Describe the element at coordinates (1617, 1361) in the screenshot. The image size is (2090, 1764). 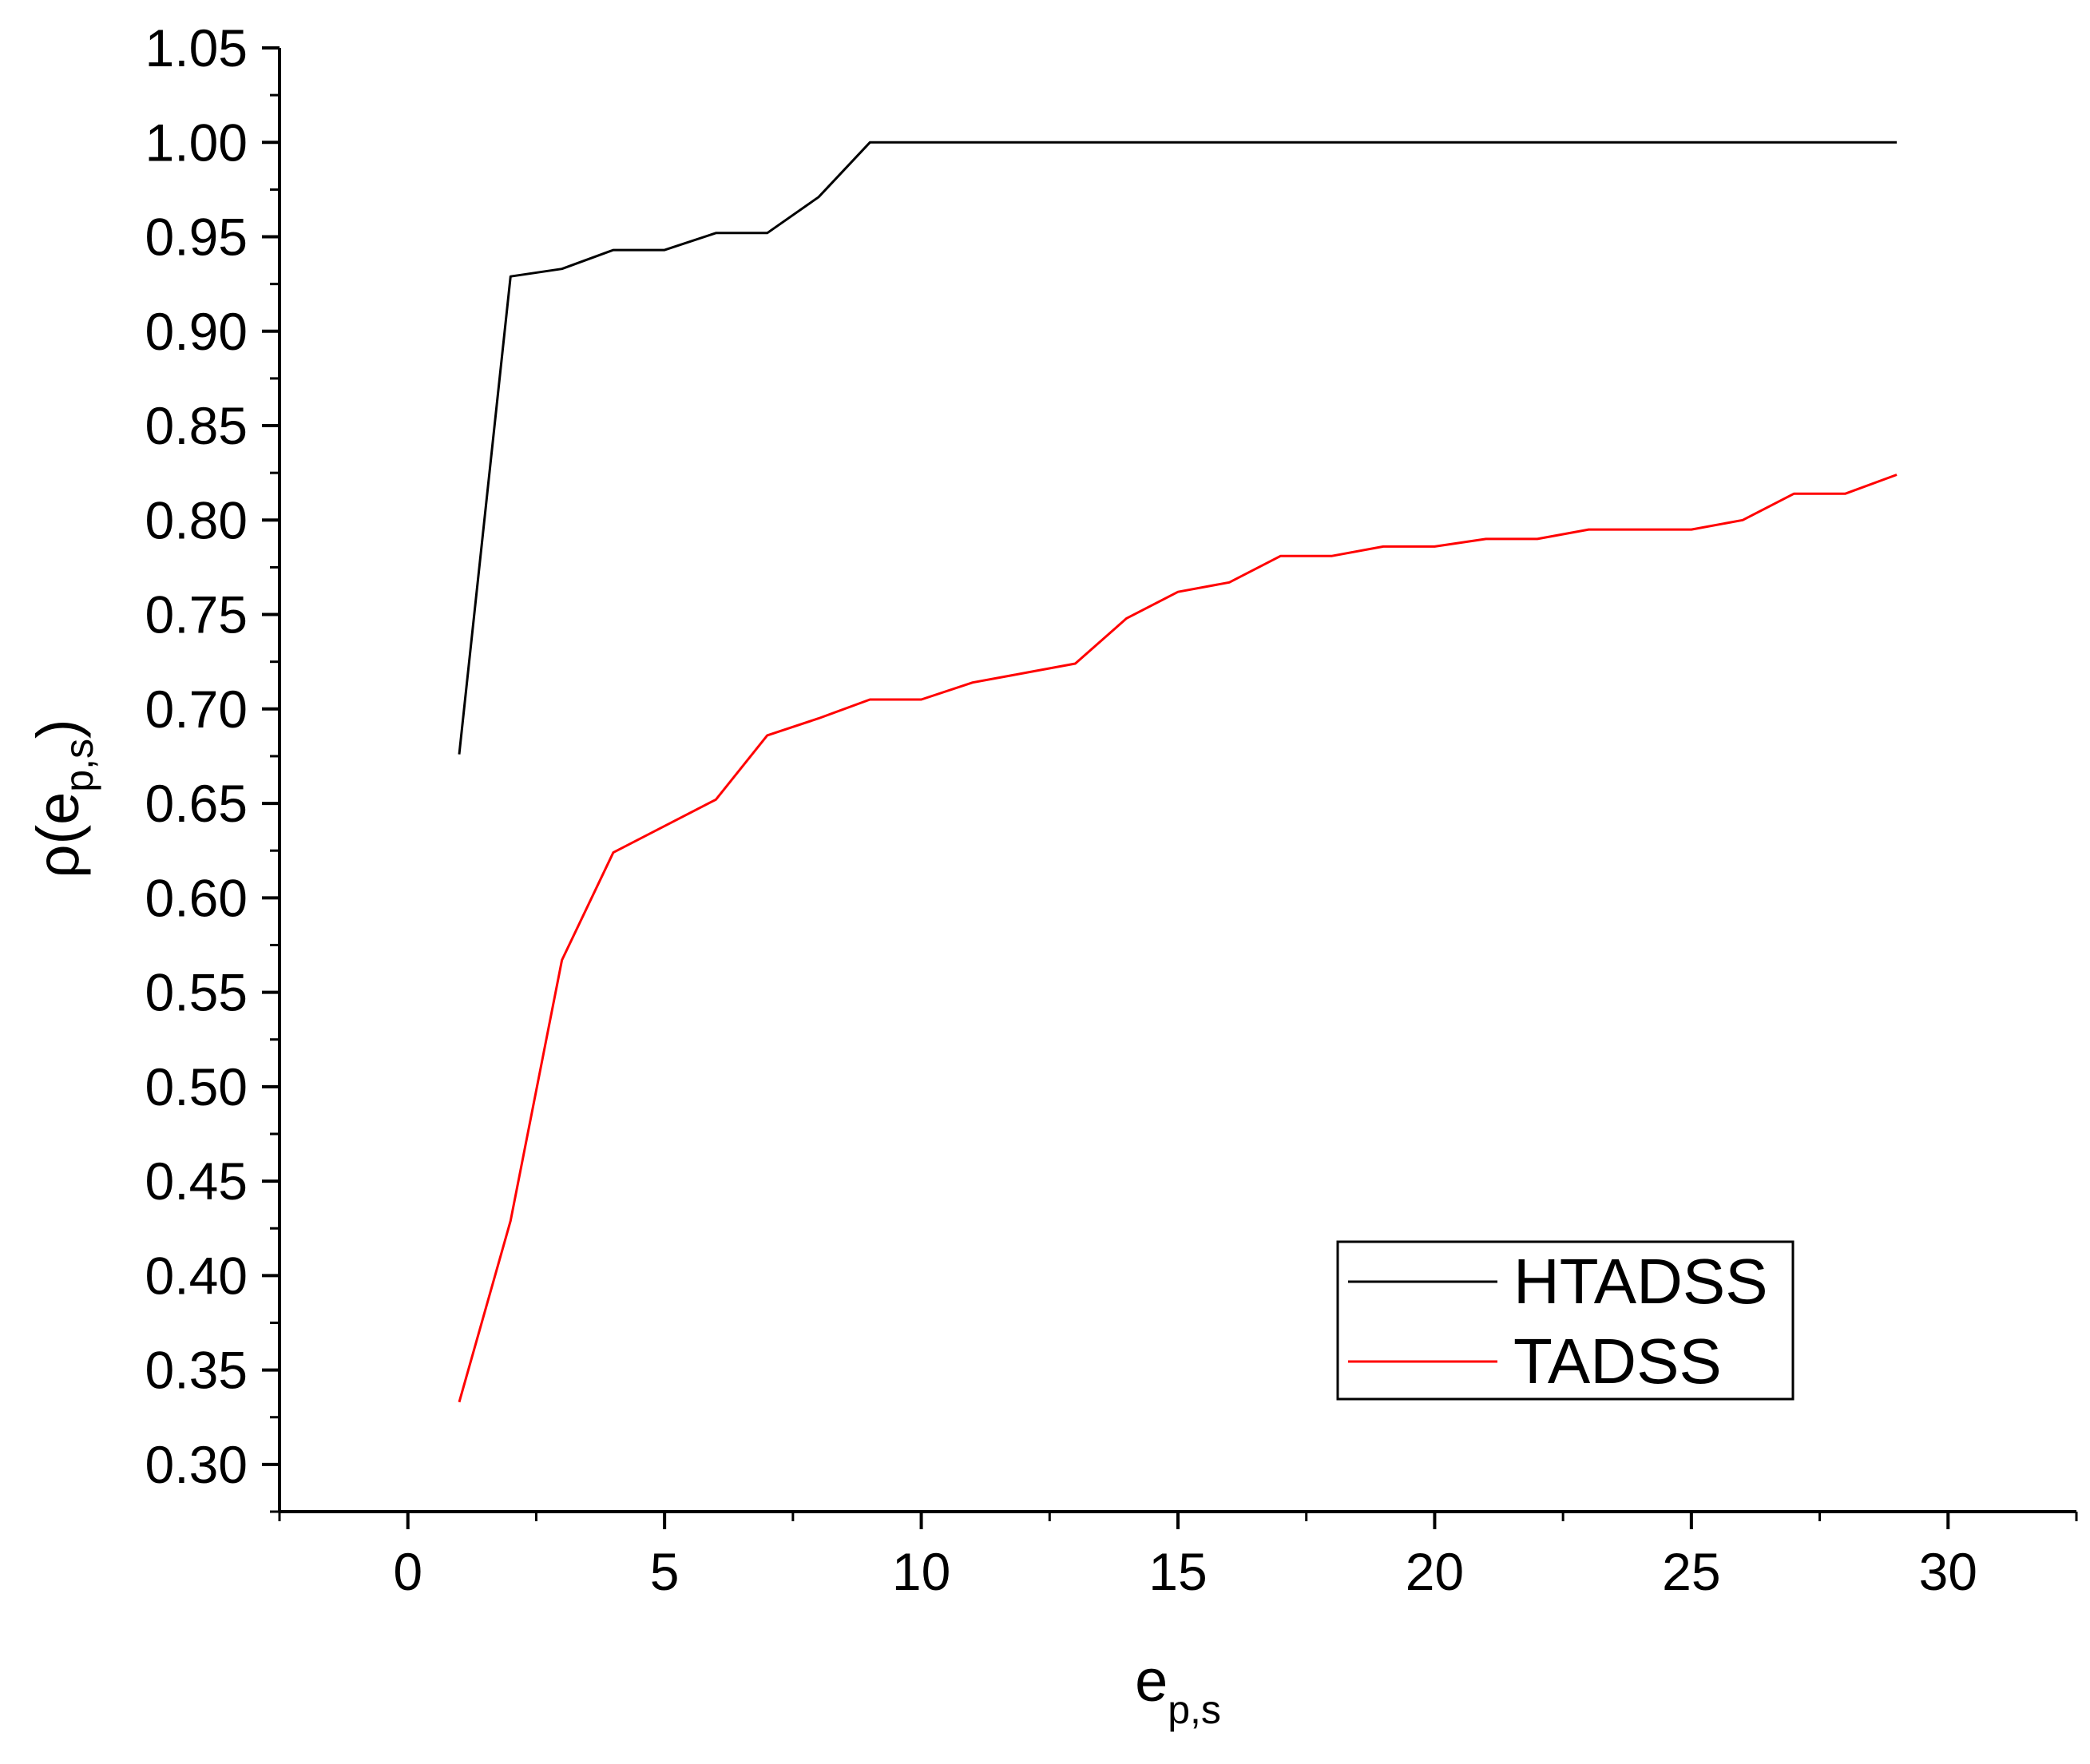
I see `legend-label-tadss: TADSS` at that location.